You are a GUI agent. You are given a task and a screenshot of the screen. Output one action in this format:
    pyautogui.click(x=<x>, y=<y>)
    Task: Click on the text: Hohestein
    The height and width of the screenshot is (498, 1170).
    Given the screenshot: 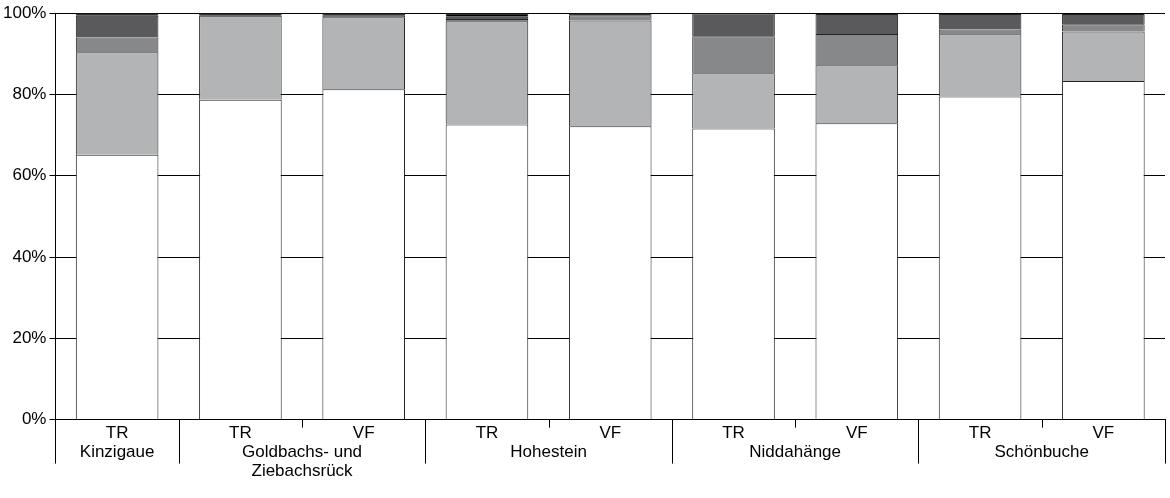 What is the action you would take?
    pyautogui.click(x=548, y=451)
    